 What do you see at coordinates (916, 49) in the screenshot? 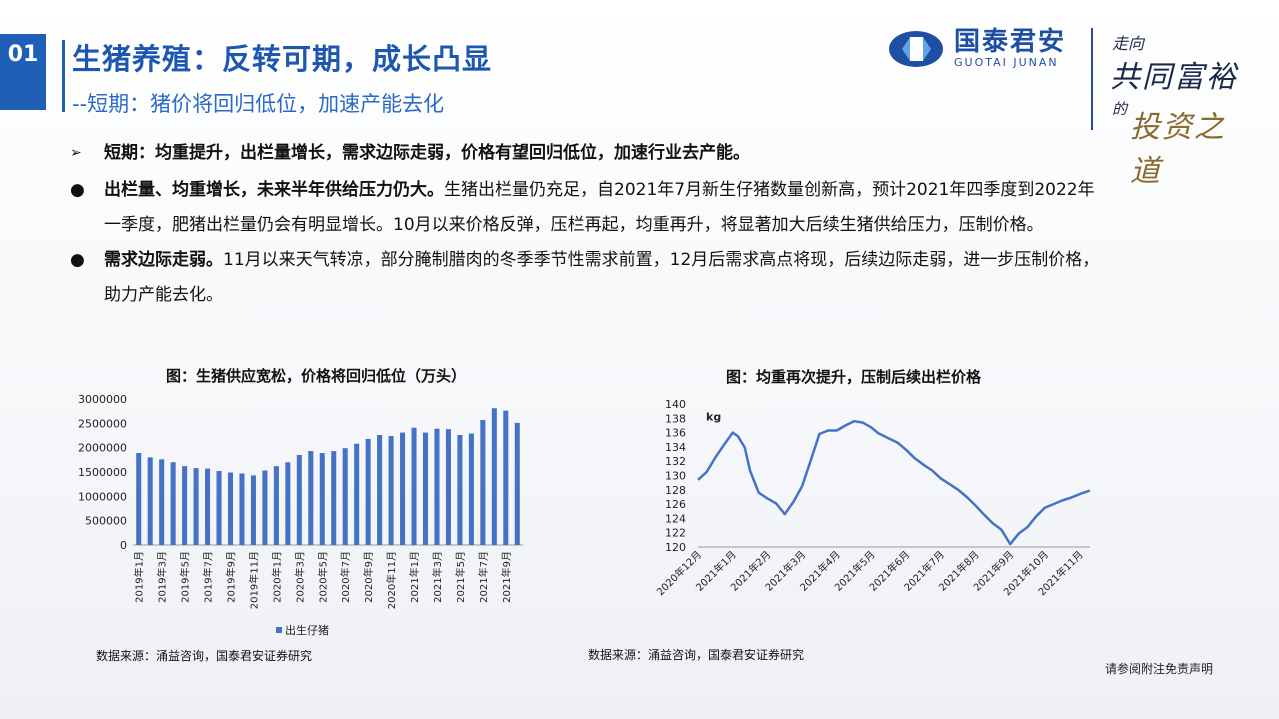
I see `logo-mark-icon` at bounding box center [916, 49].